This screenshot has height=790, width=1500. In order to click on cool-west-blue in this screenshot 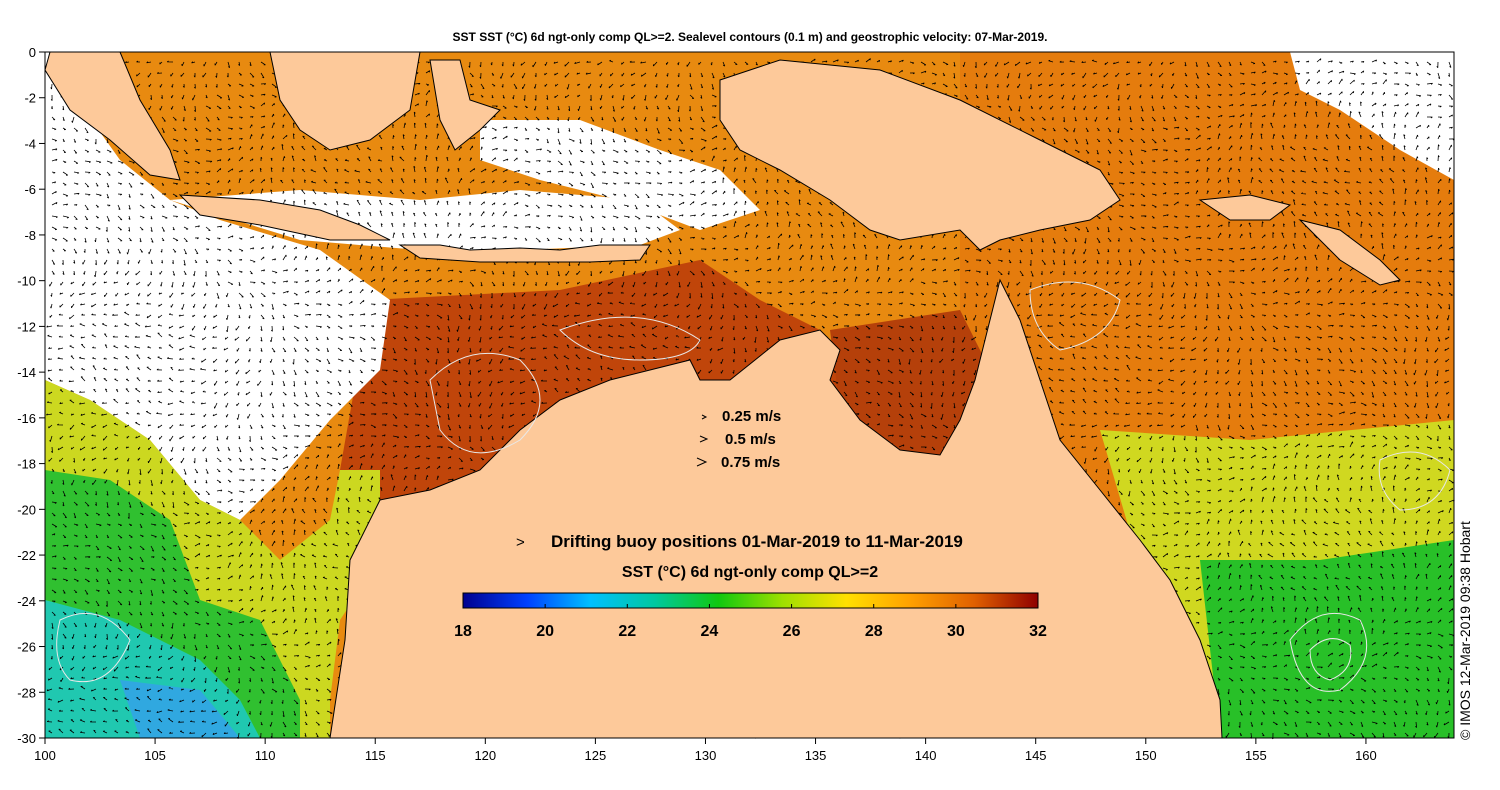, I will do `click(180, 709)`.